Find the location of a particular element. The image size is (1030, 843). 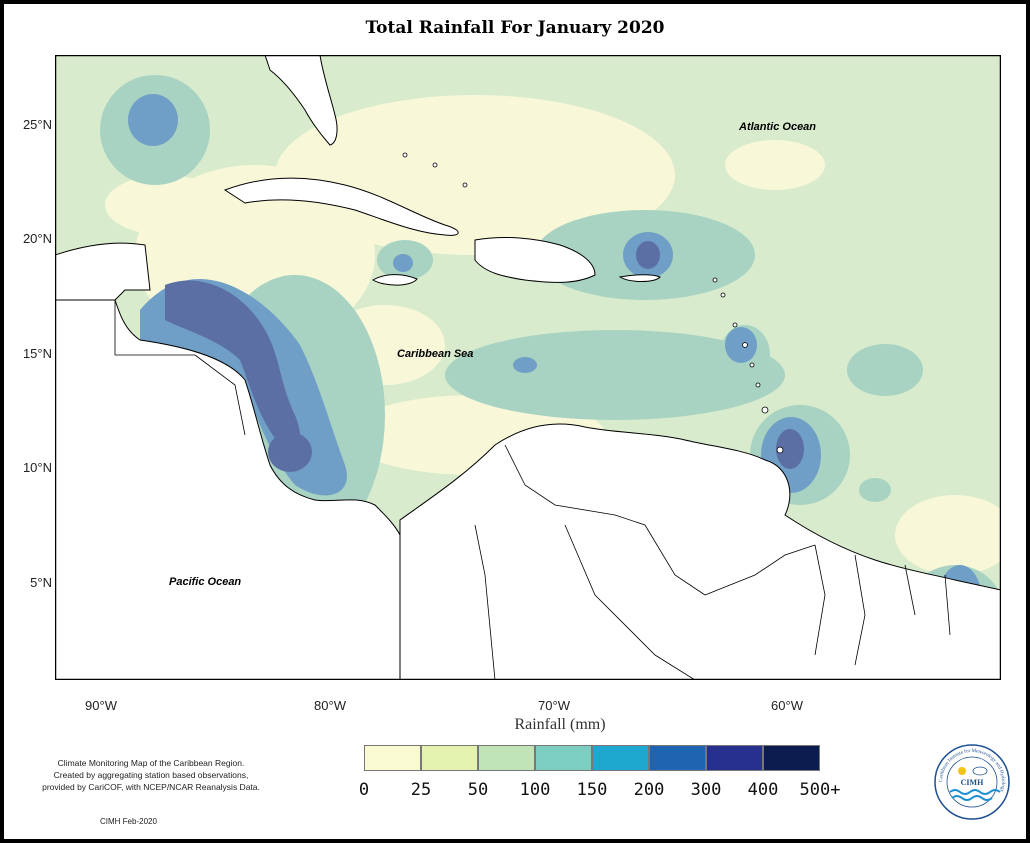

scale-tick-label: 0 is located at coordinates (364, 790).